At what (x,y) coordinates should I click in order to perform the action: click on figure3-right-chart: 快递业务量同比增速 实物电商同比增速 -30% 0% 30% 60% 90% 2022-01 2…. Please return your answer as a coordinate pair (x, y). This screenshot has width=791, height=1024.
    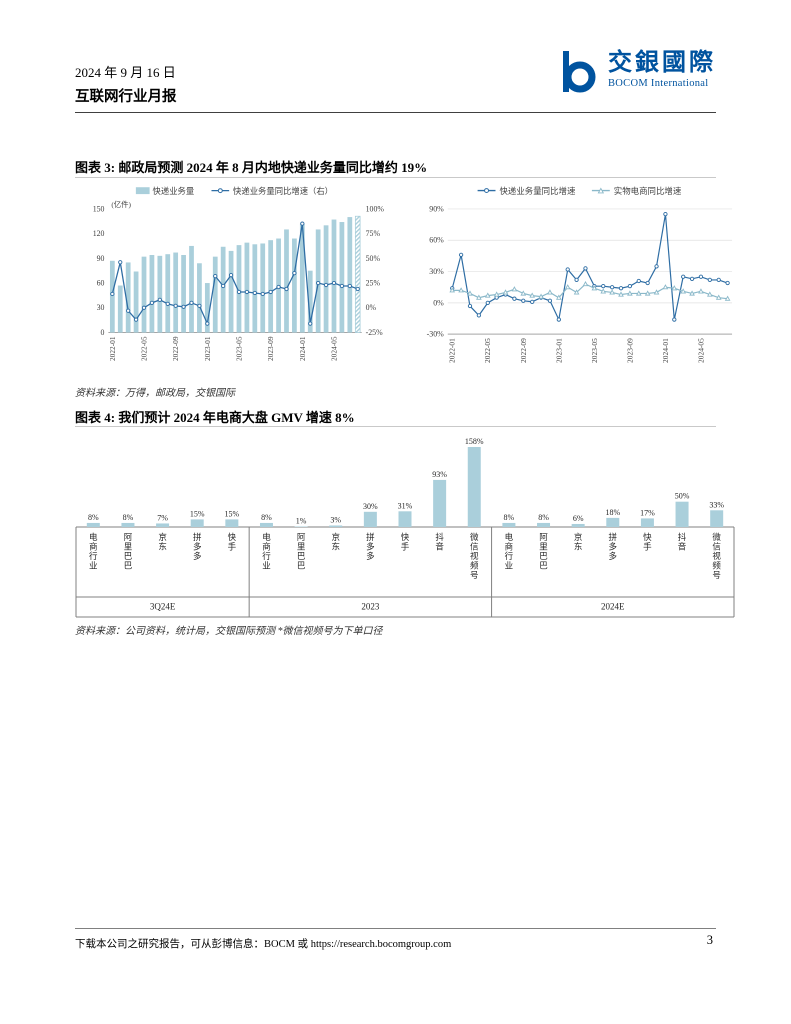
    Looking at the image, I should click on (580, 274).